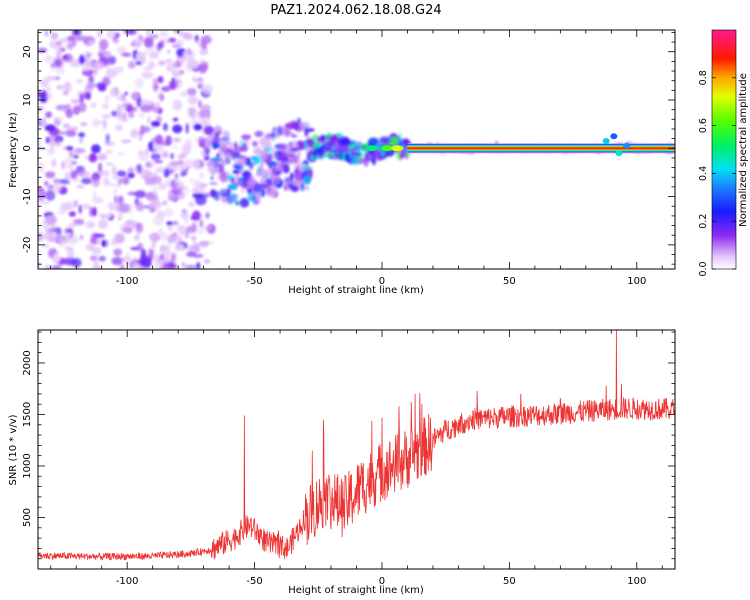  I want to click on y-tick-label: 1000, so click(27, 465).